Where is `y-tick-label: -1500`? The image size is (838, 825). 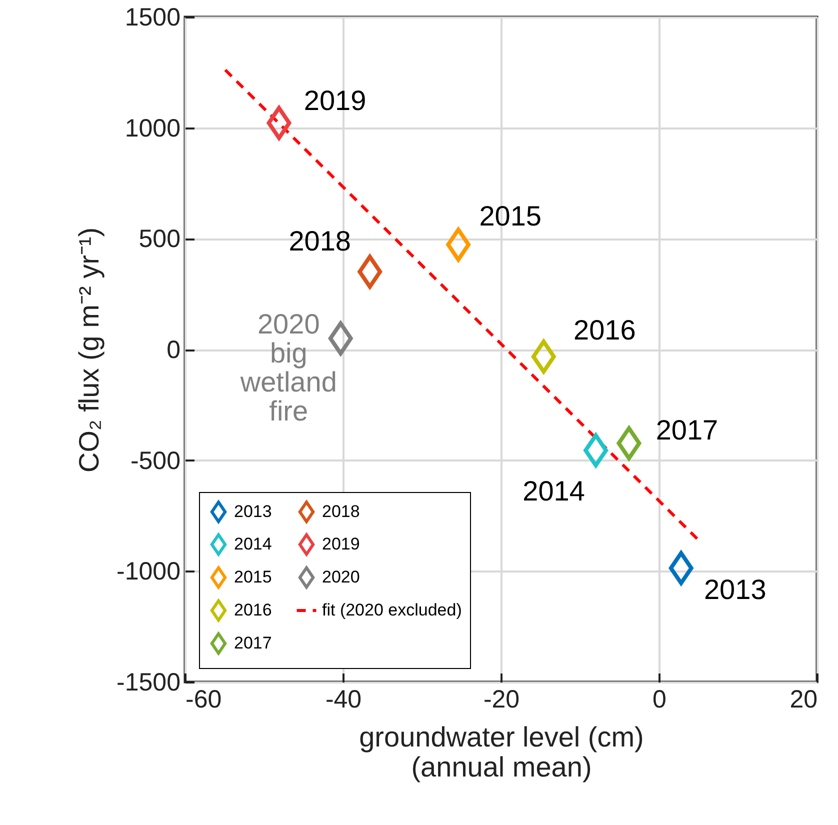 y-tick-label: -1500 is located at coordinates (148, 682).